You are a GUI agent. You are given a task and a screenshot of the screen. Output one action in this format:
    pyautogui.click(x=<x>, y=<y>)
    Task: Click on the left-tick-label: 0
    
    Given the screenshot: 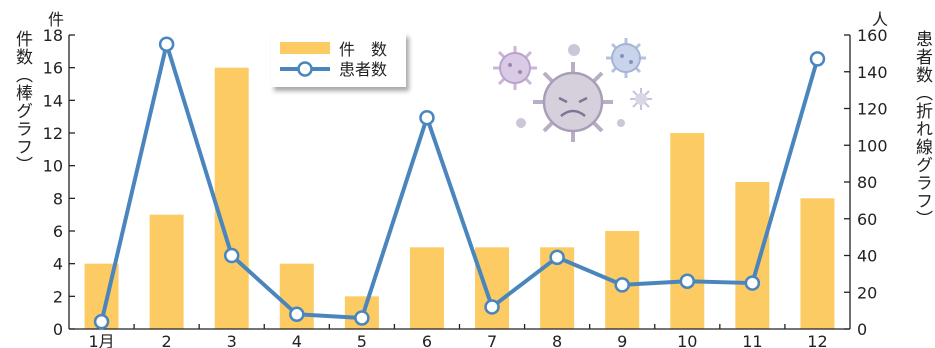 What is the action you would take?
    pyautogui.click(x=58, y=329)
    